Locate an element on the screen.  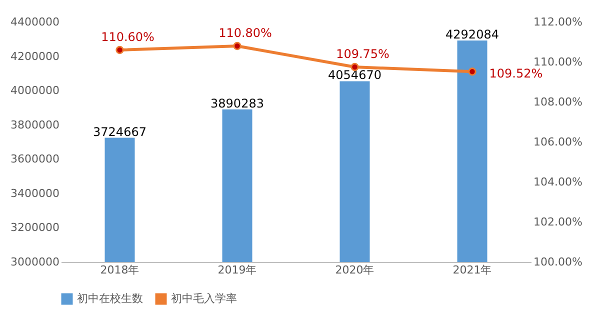
x-tick-label: 2019年 is located at coordinates (237, 270).